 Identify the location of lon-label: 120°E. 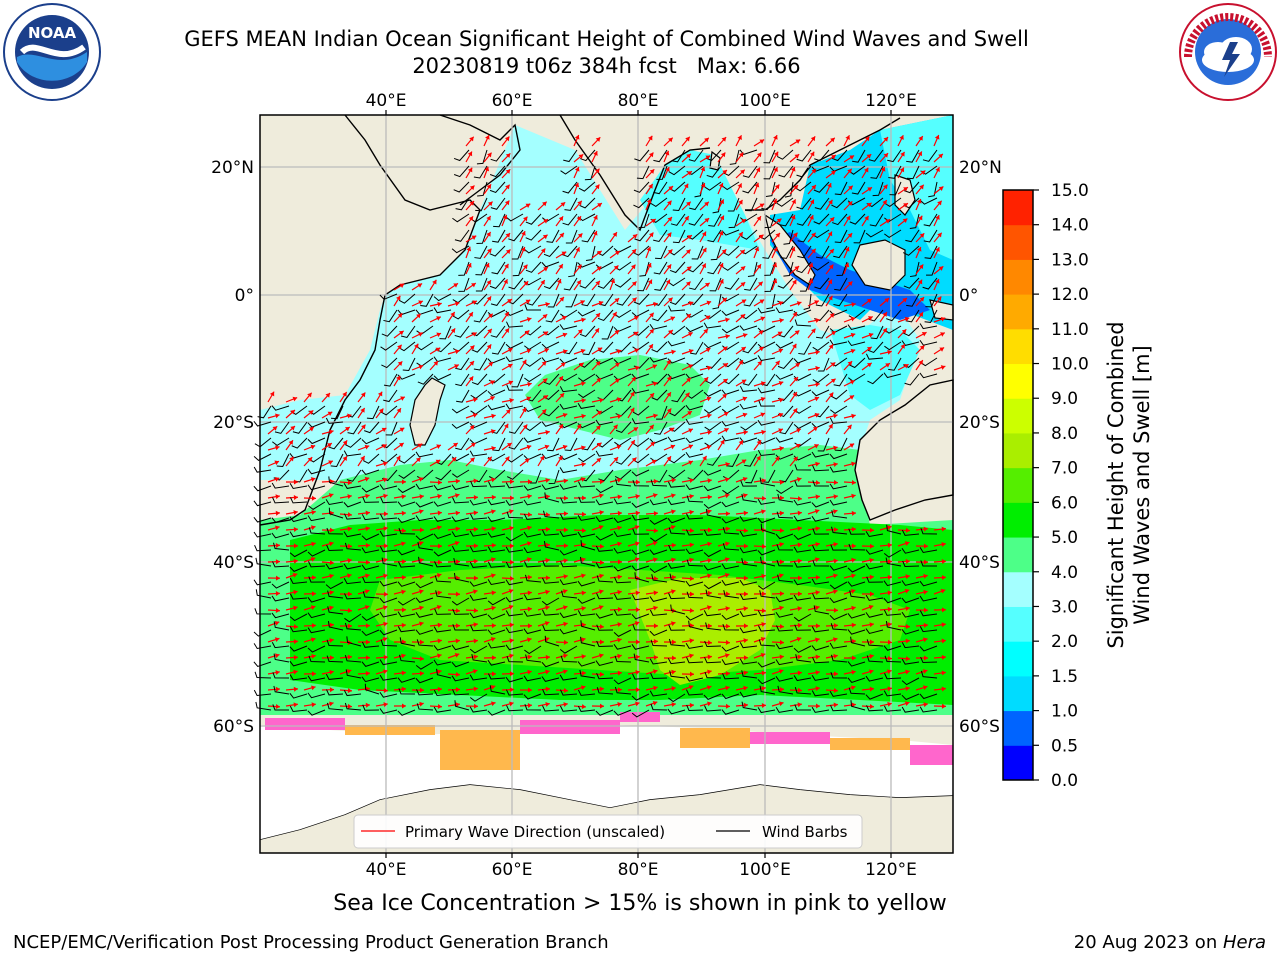
(891, 870).